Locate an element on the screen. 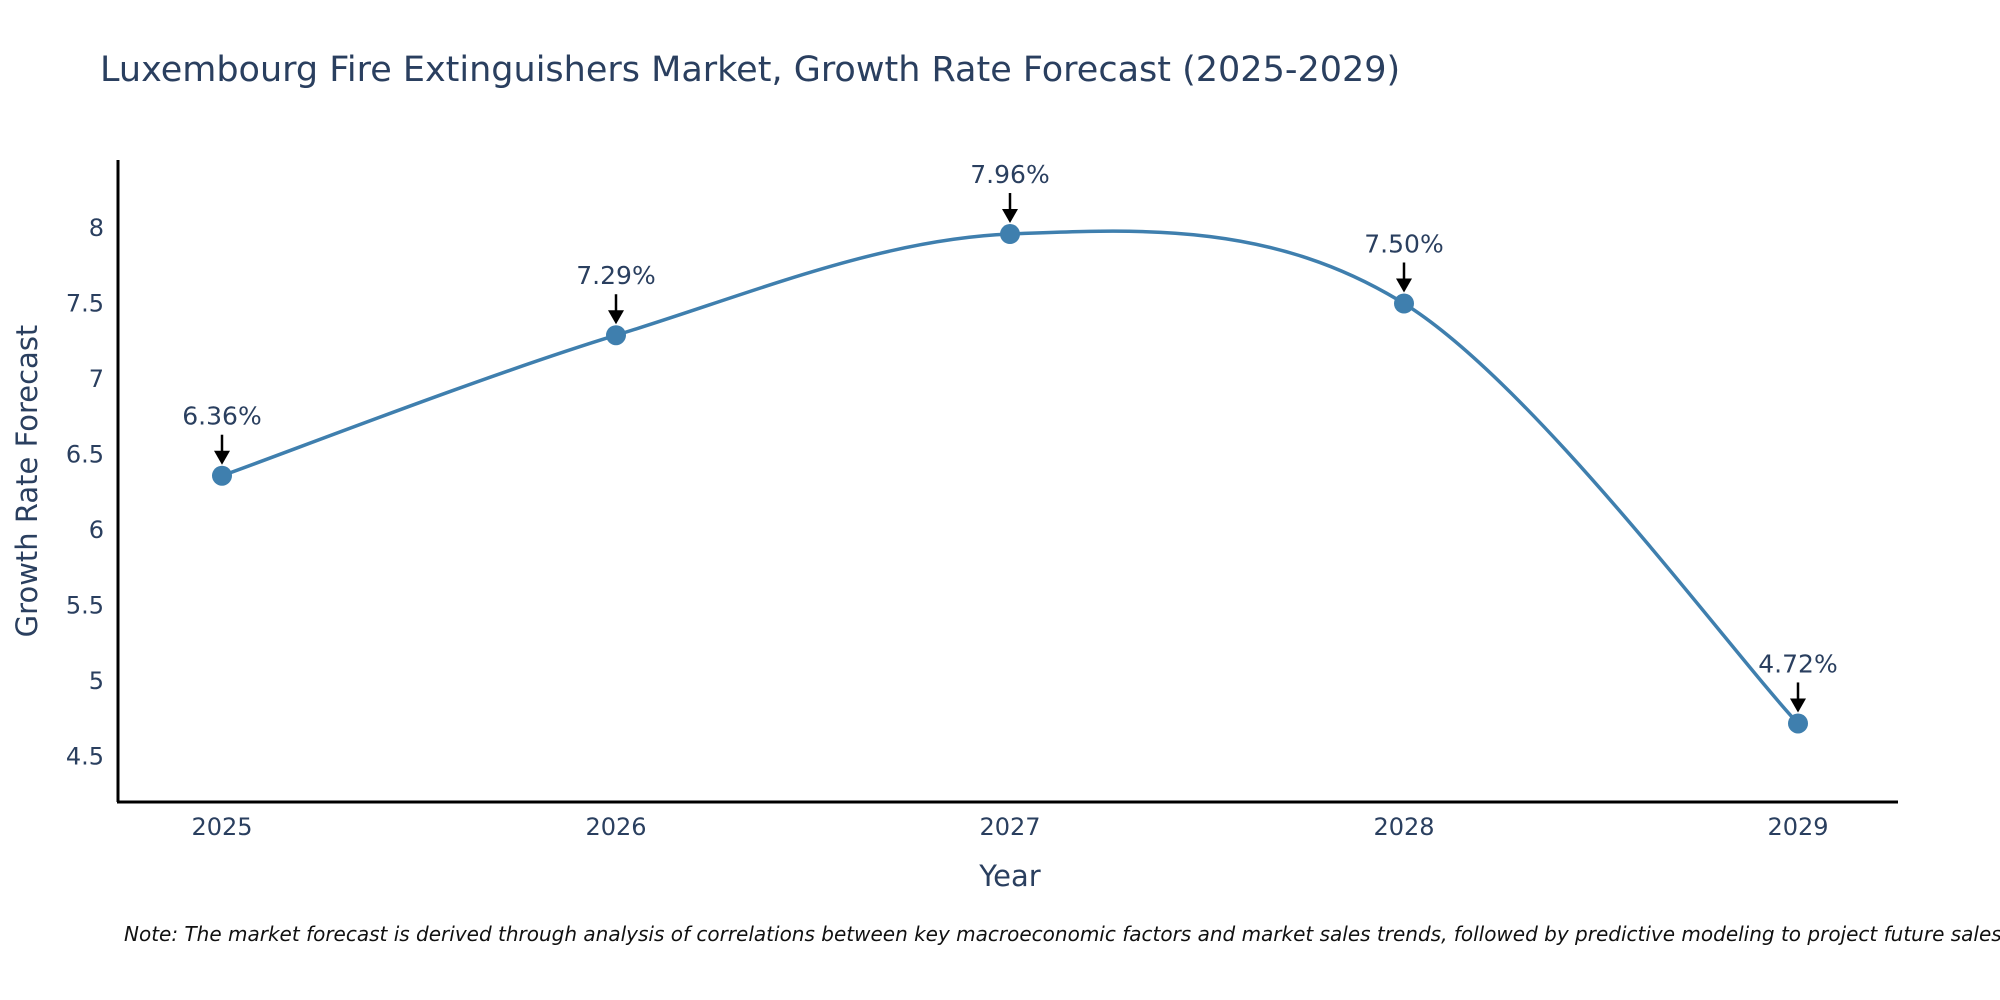 This screenshot has width=2000, height=1000. x-tick-label: 2025 is located at coordinates (221, 827).